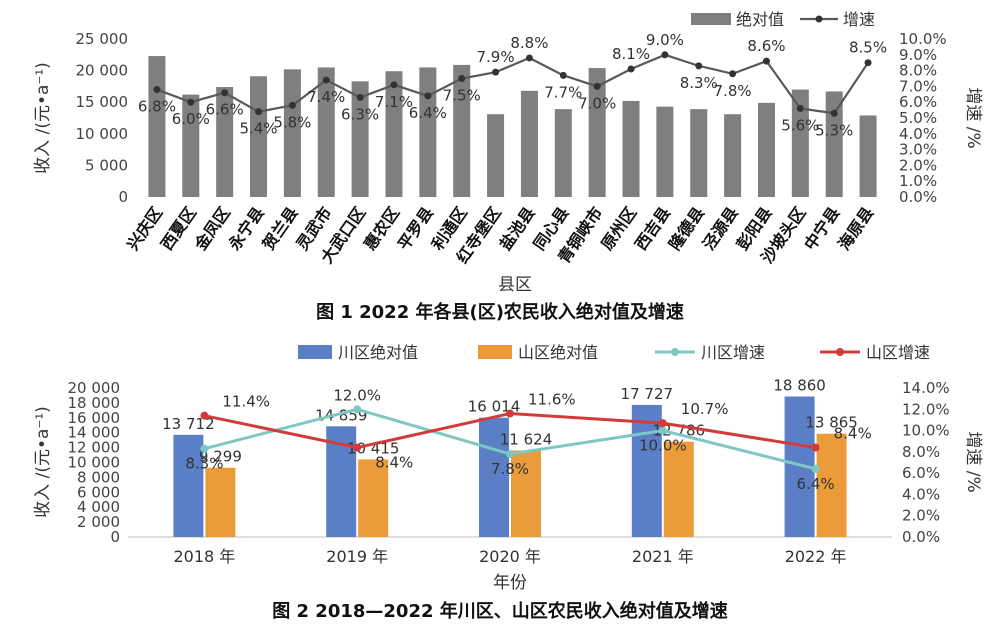 The width and height of the screenshot is (1000, 634). I want to click on category-label: 平罗县, so click(415, 228).